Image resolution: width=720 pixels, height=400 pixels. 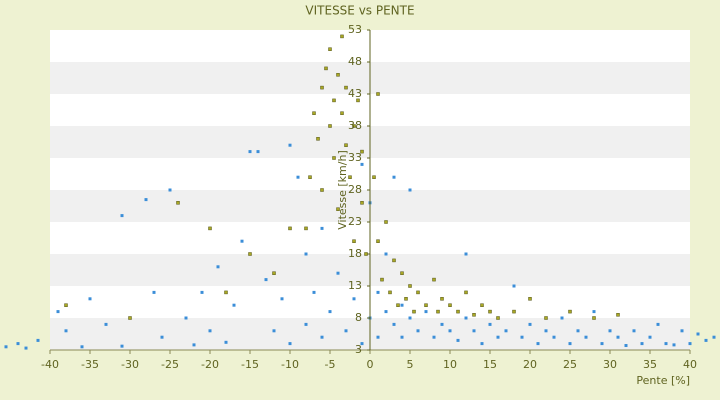 I want to click on x-axis-label: Pente [%], so click(x=663, y=380).